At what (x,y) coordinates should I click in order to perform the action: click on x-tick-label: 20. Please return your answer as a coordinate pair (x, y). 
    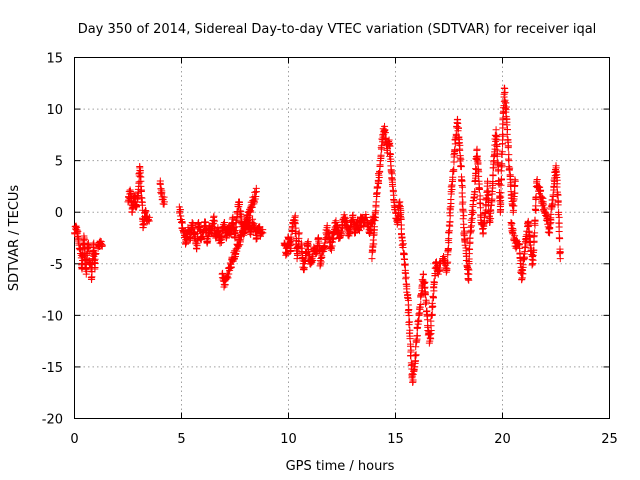
    Looking at the image, I should click on (502, 439).